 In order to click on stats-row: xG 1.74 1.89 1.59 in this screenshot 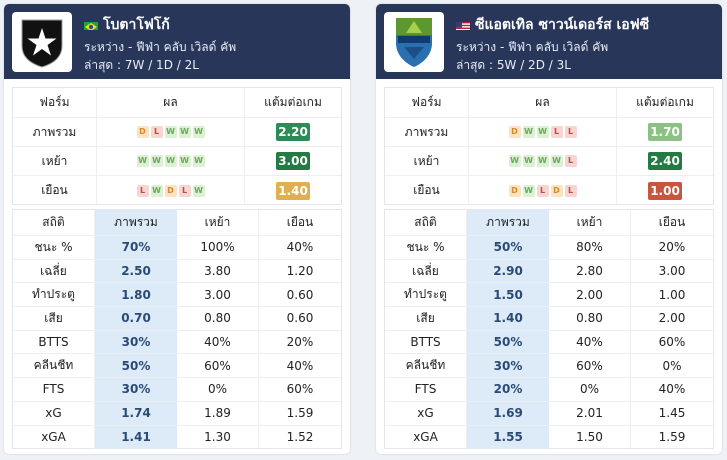, I will do `click(177, 413)`.